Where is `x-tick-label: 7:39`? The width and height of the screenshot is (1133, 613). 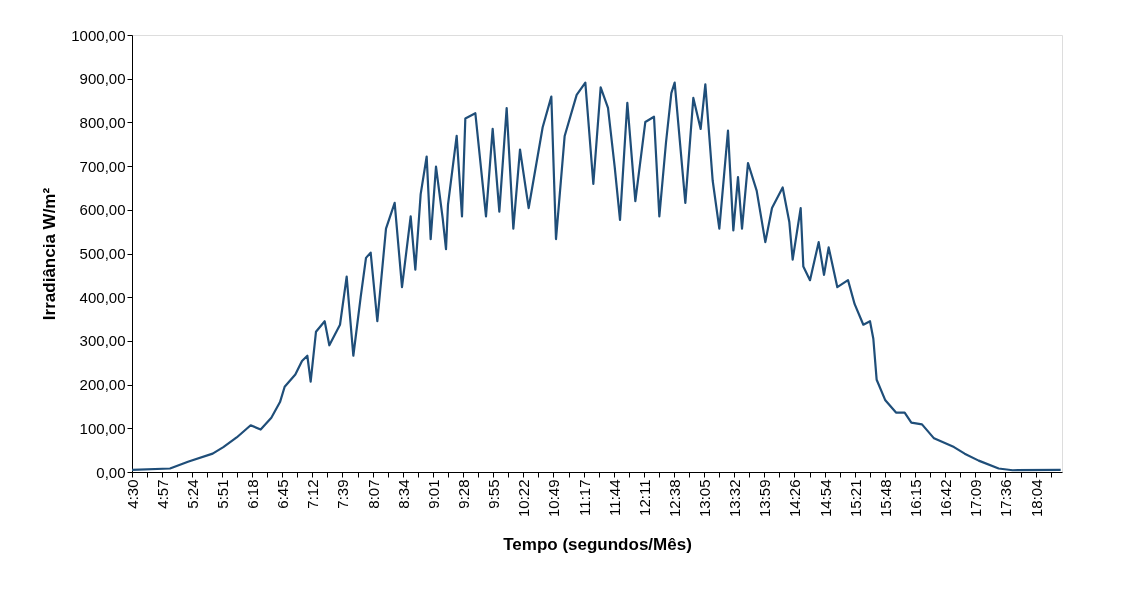 x-tick-label: 7:39 is located at coordinates (342, 494).